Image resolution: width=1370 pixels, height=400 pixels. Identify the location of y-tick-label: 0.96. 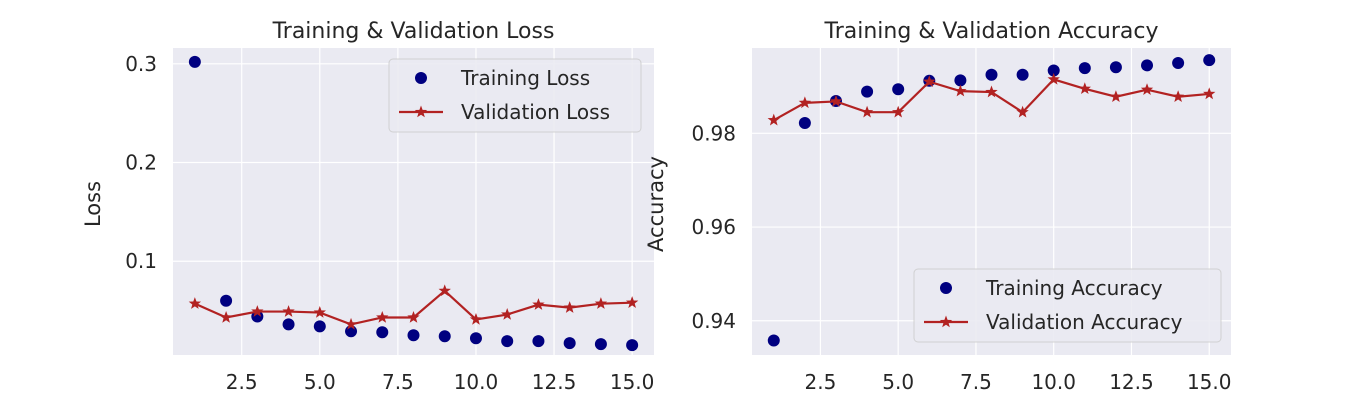
(713, 227).